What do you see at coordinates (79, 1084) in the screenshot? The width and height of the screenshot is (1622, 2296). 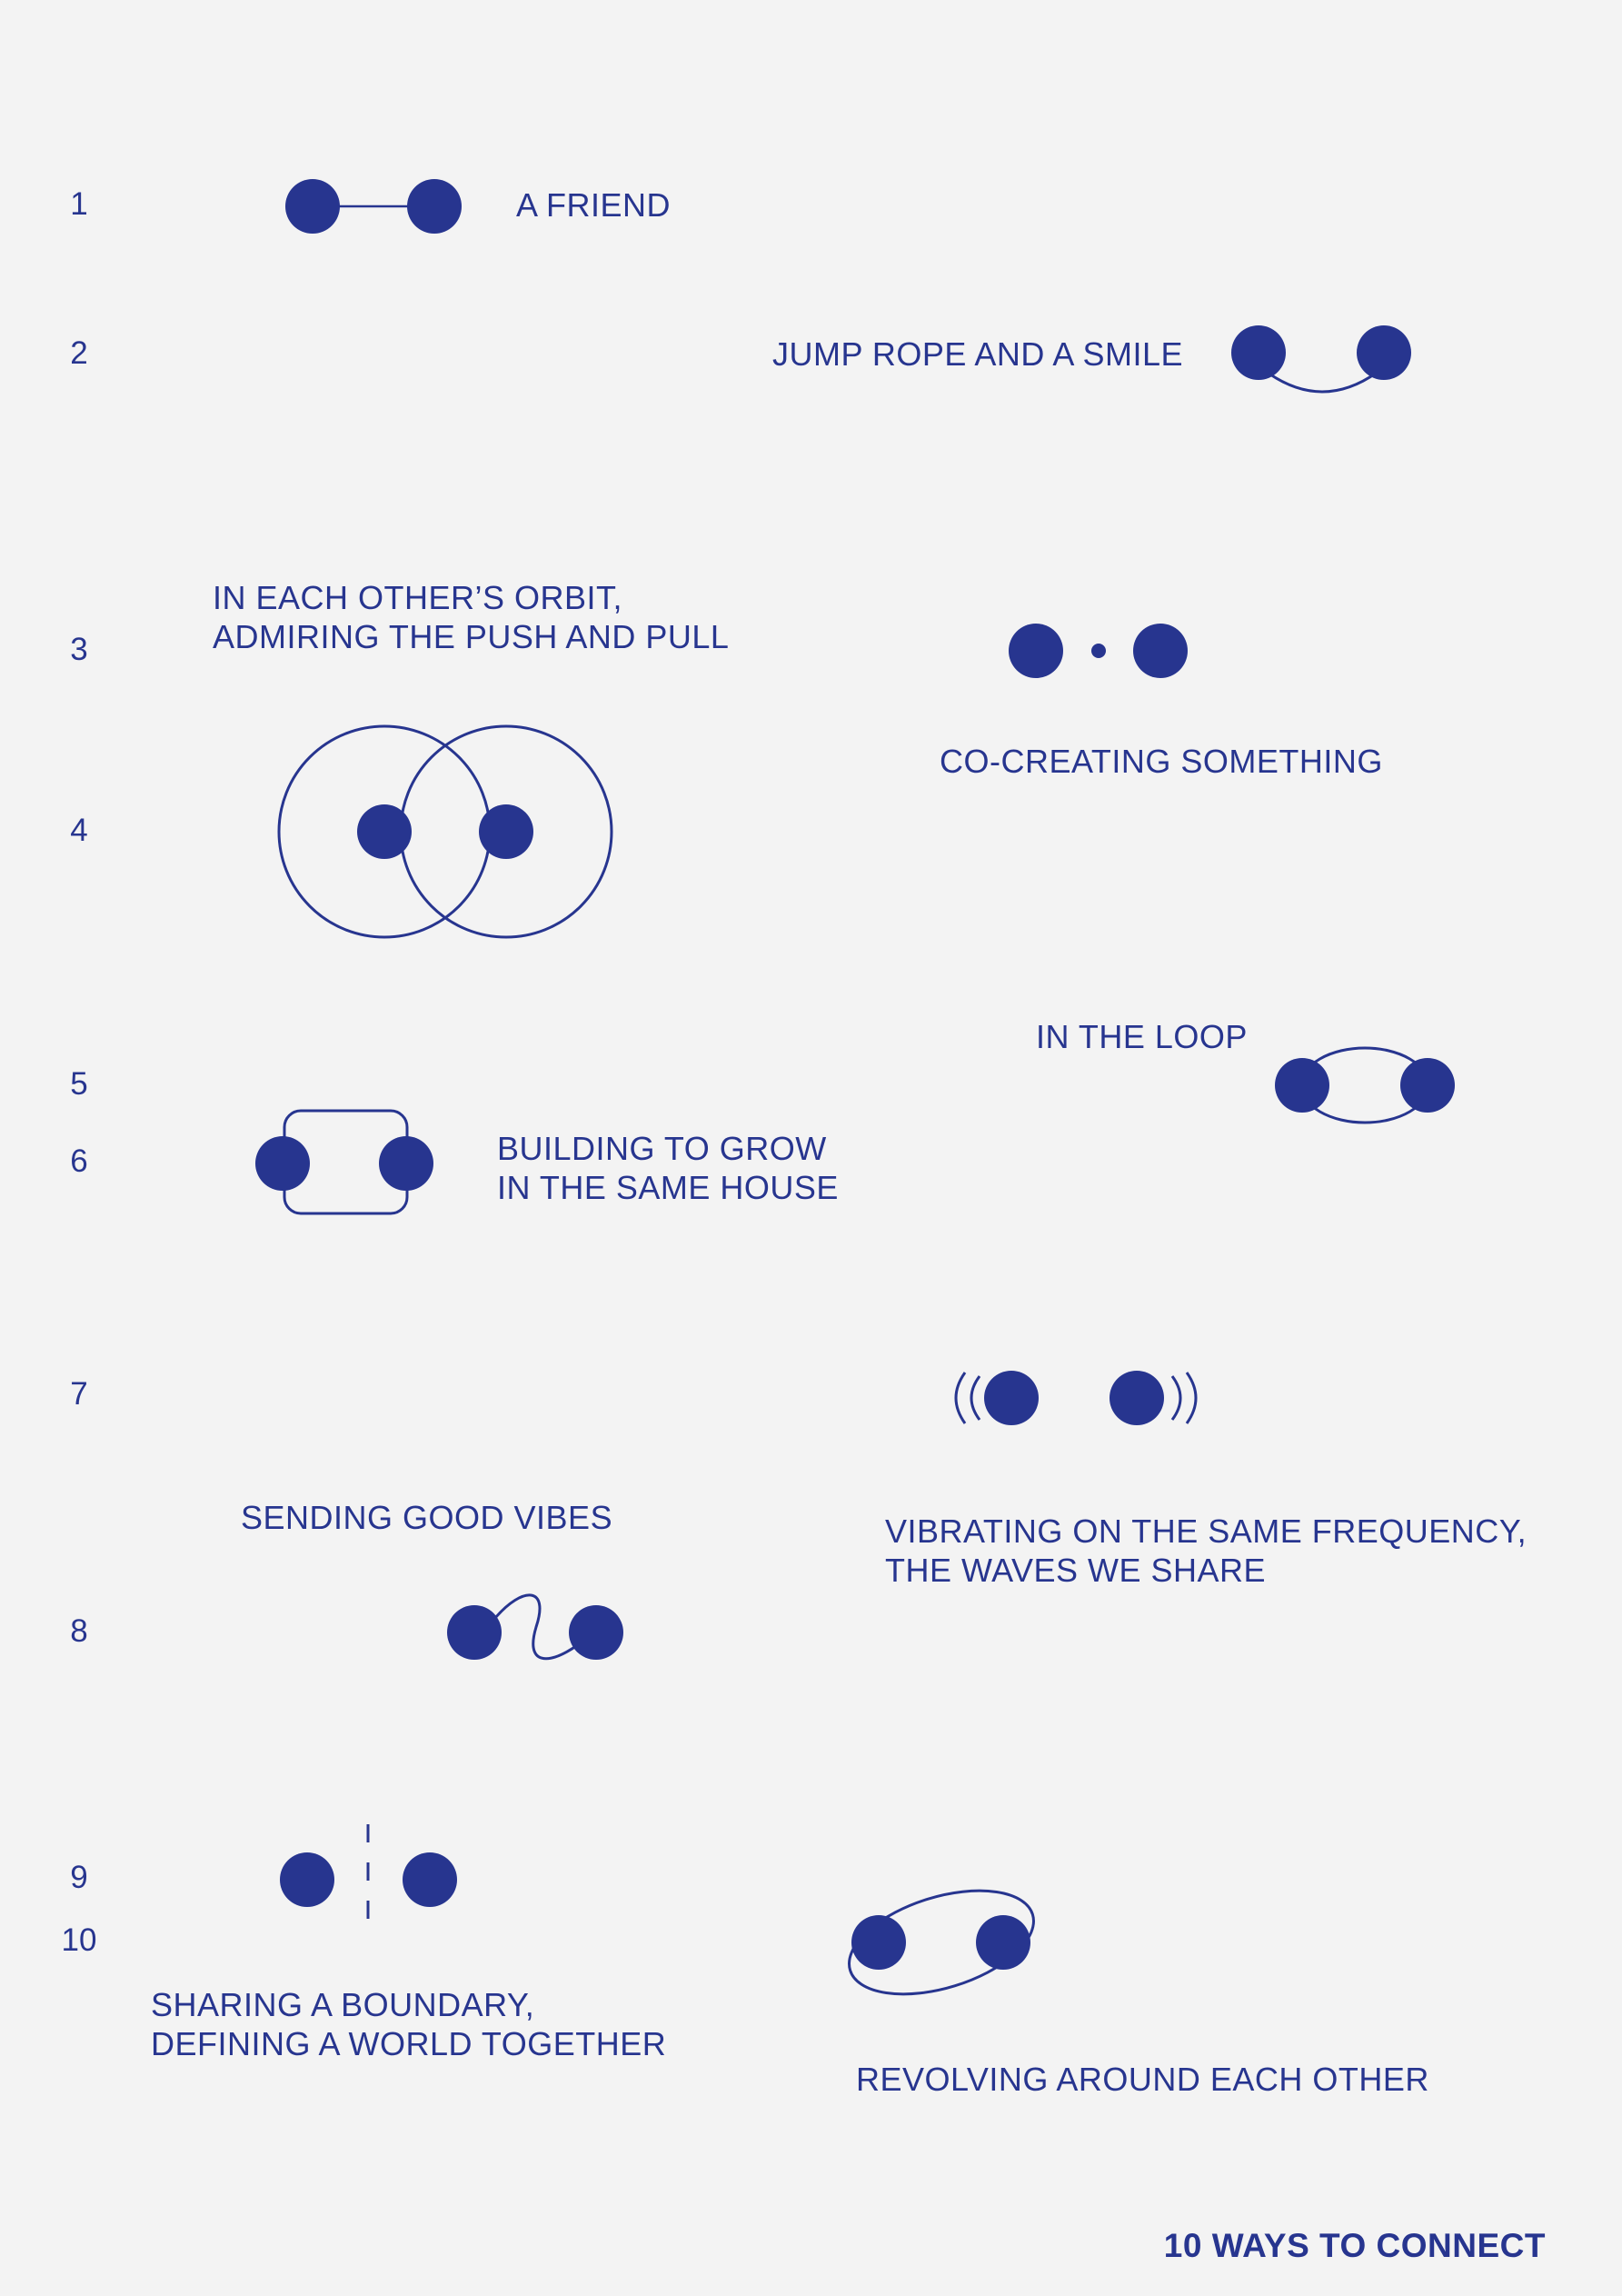 I see `row-number-5: 5` at bounding box center [79, 1084].